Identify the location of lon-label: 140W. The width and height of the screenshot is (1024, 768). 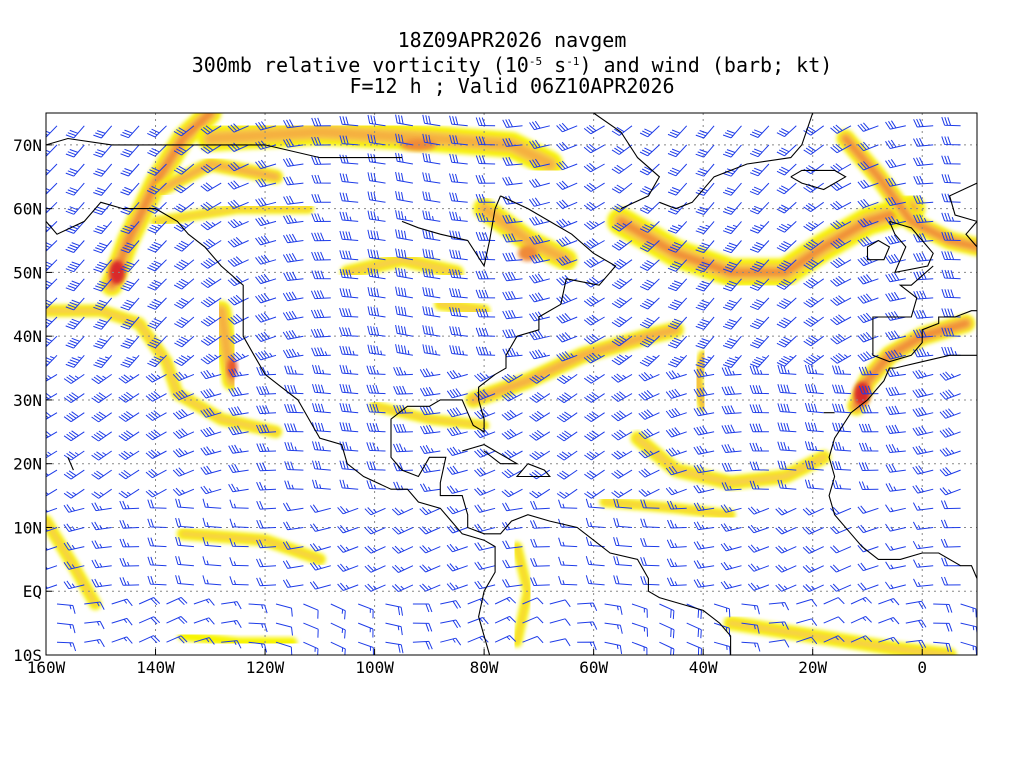
(155, 667).